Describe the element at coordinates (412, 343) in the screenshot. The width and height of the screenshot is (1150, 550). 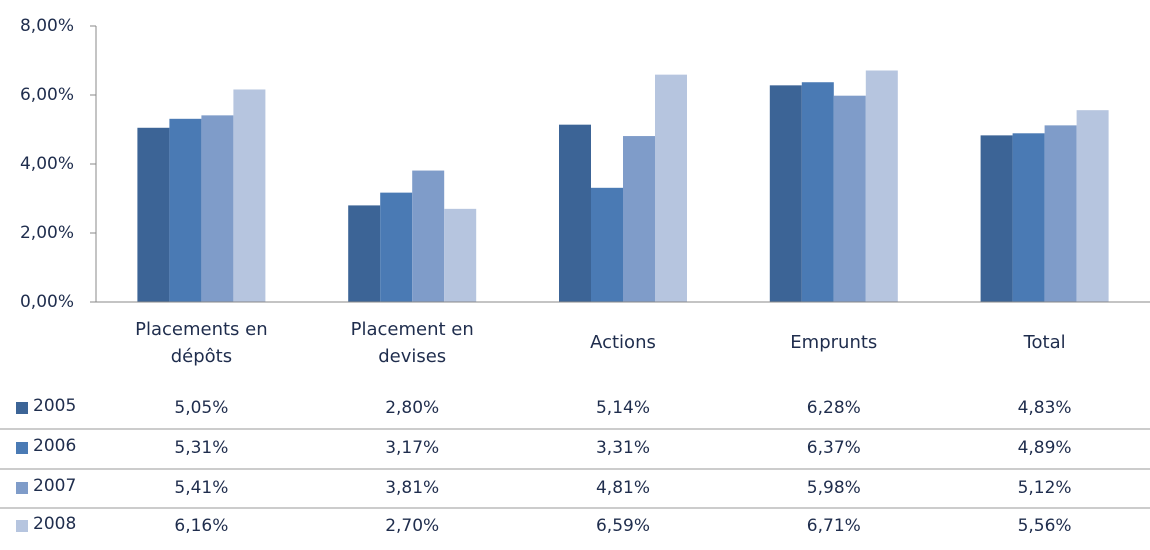
I see `x-tick-label: Placement en devises` at that location.